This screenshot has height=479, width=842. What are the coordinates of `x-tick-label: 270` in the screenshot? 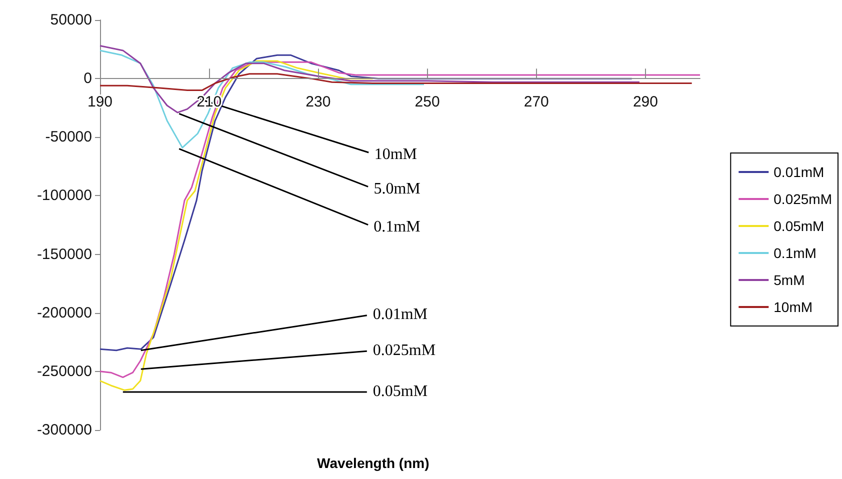 It's located at (536, 102).